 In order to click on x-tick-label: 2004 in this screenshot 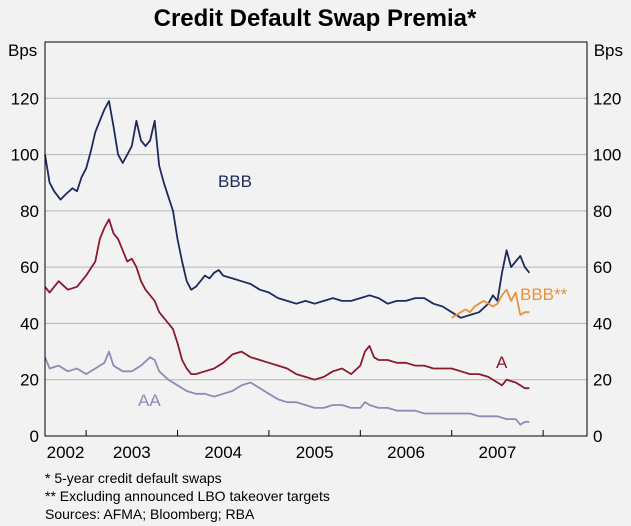, I will do `click(223, 452)`.